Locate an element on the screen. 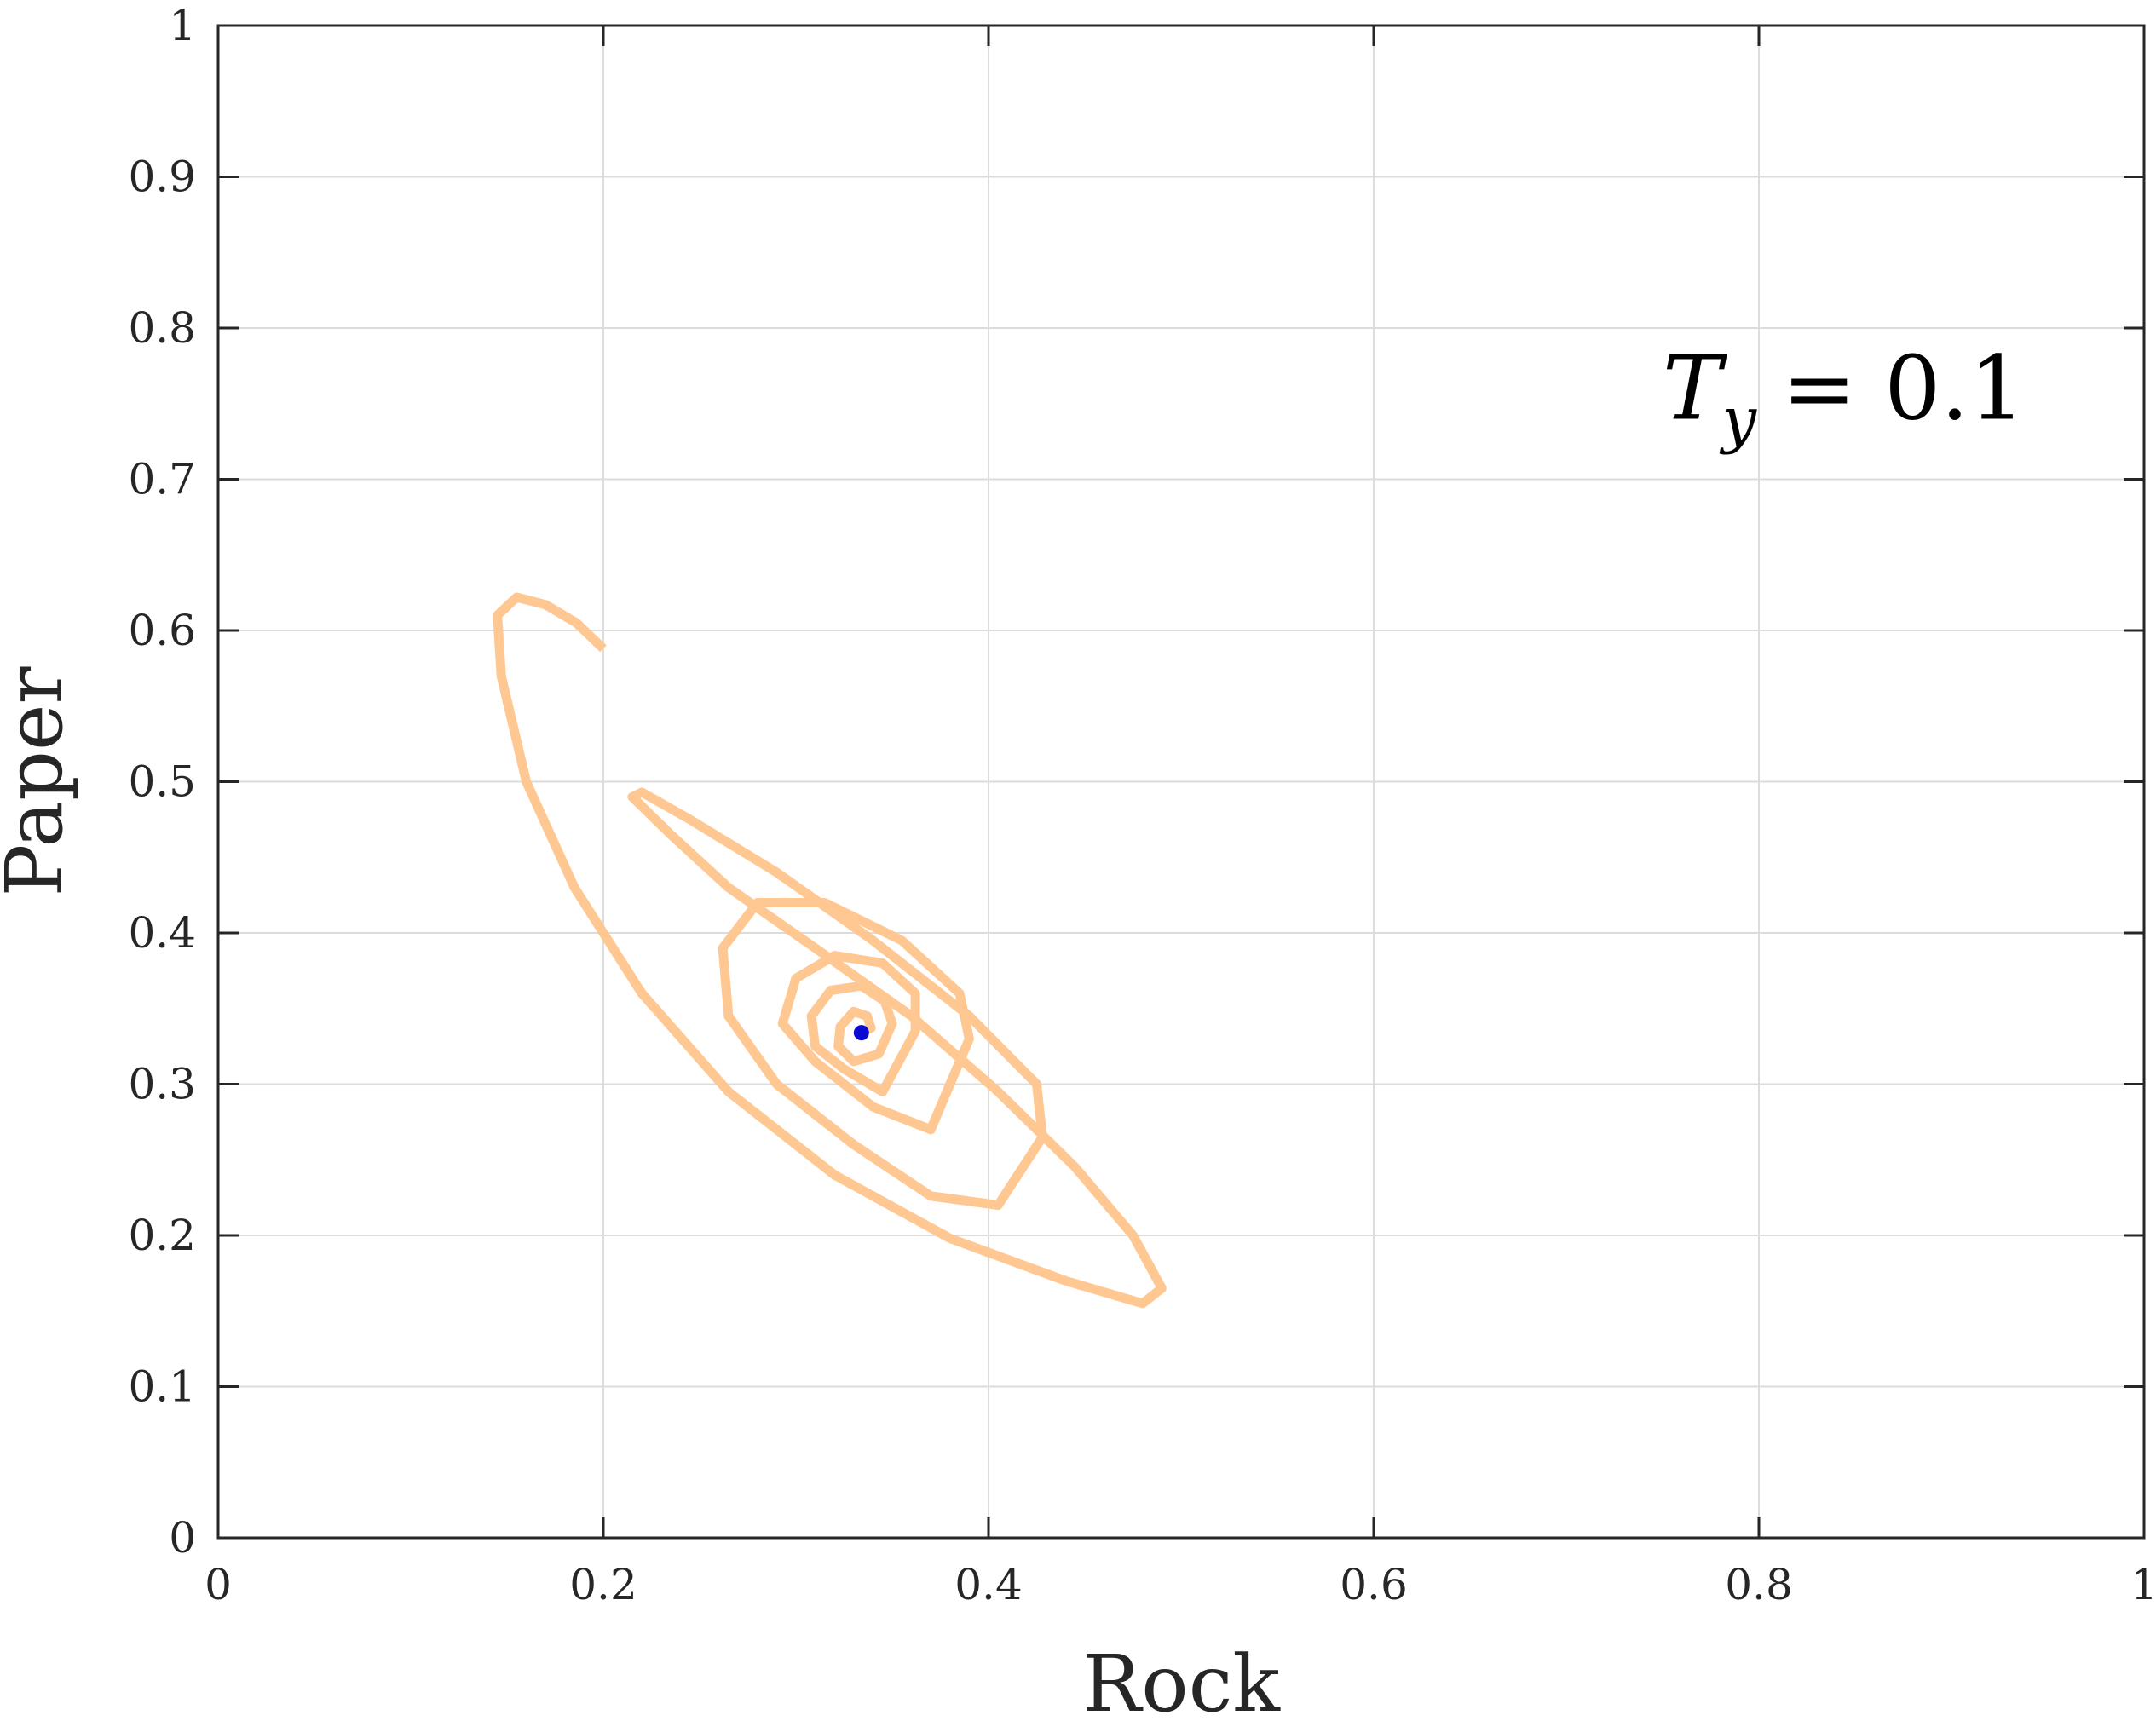 The image size is (2156, 1721). y-tick-label: 1 is located at coordinates (182, 25).